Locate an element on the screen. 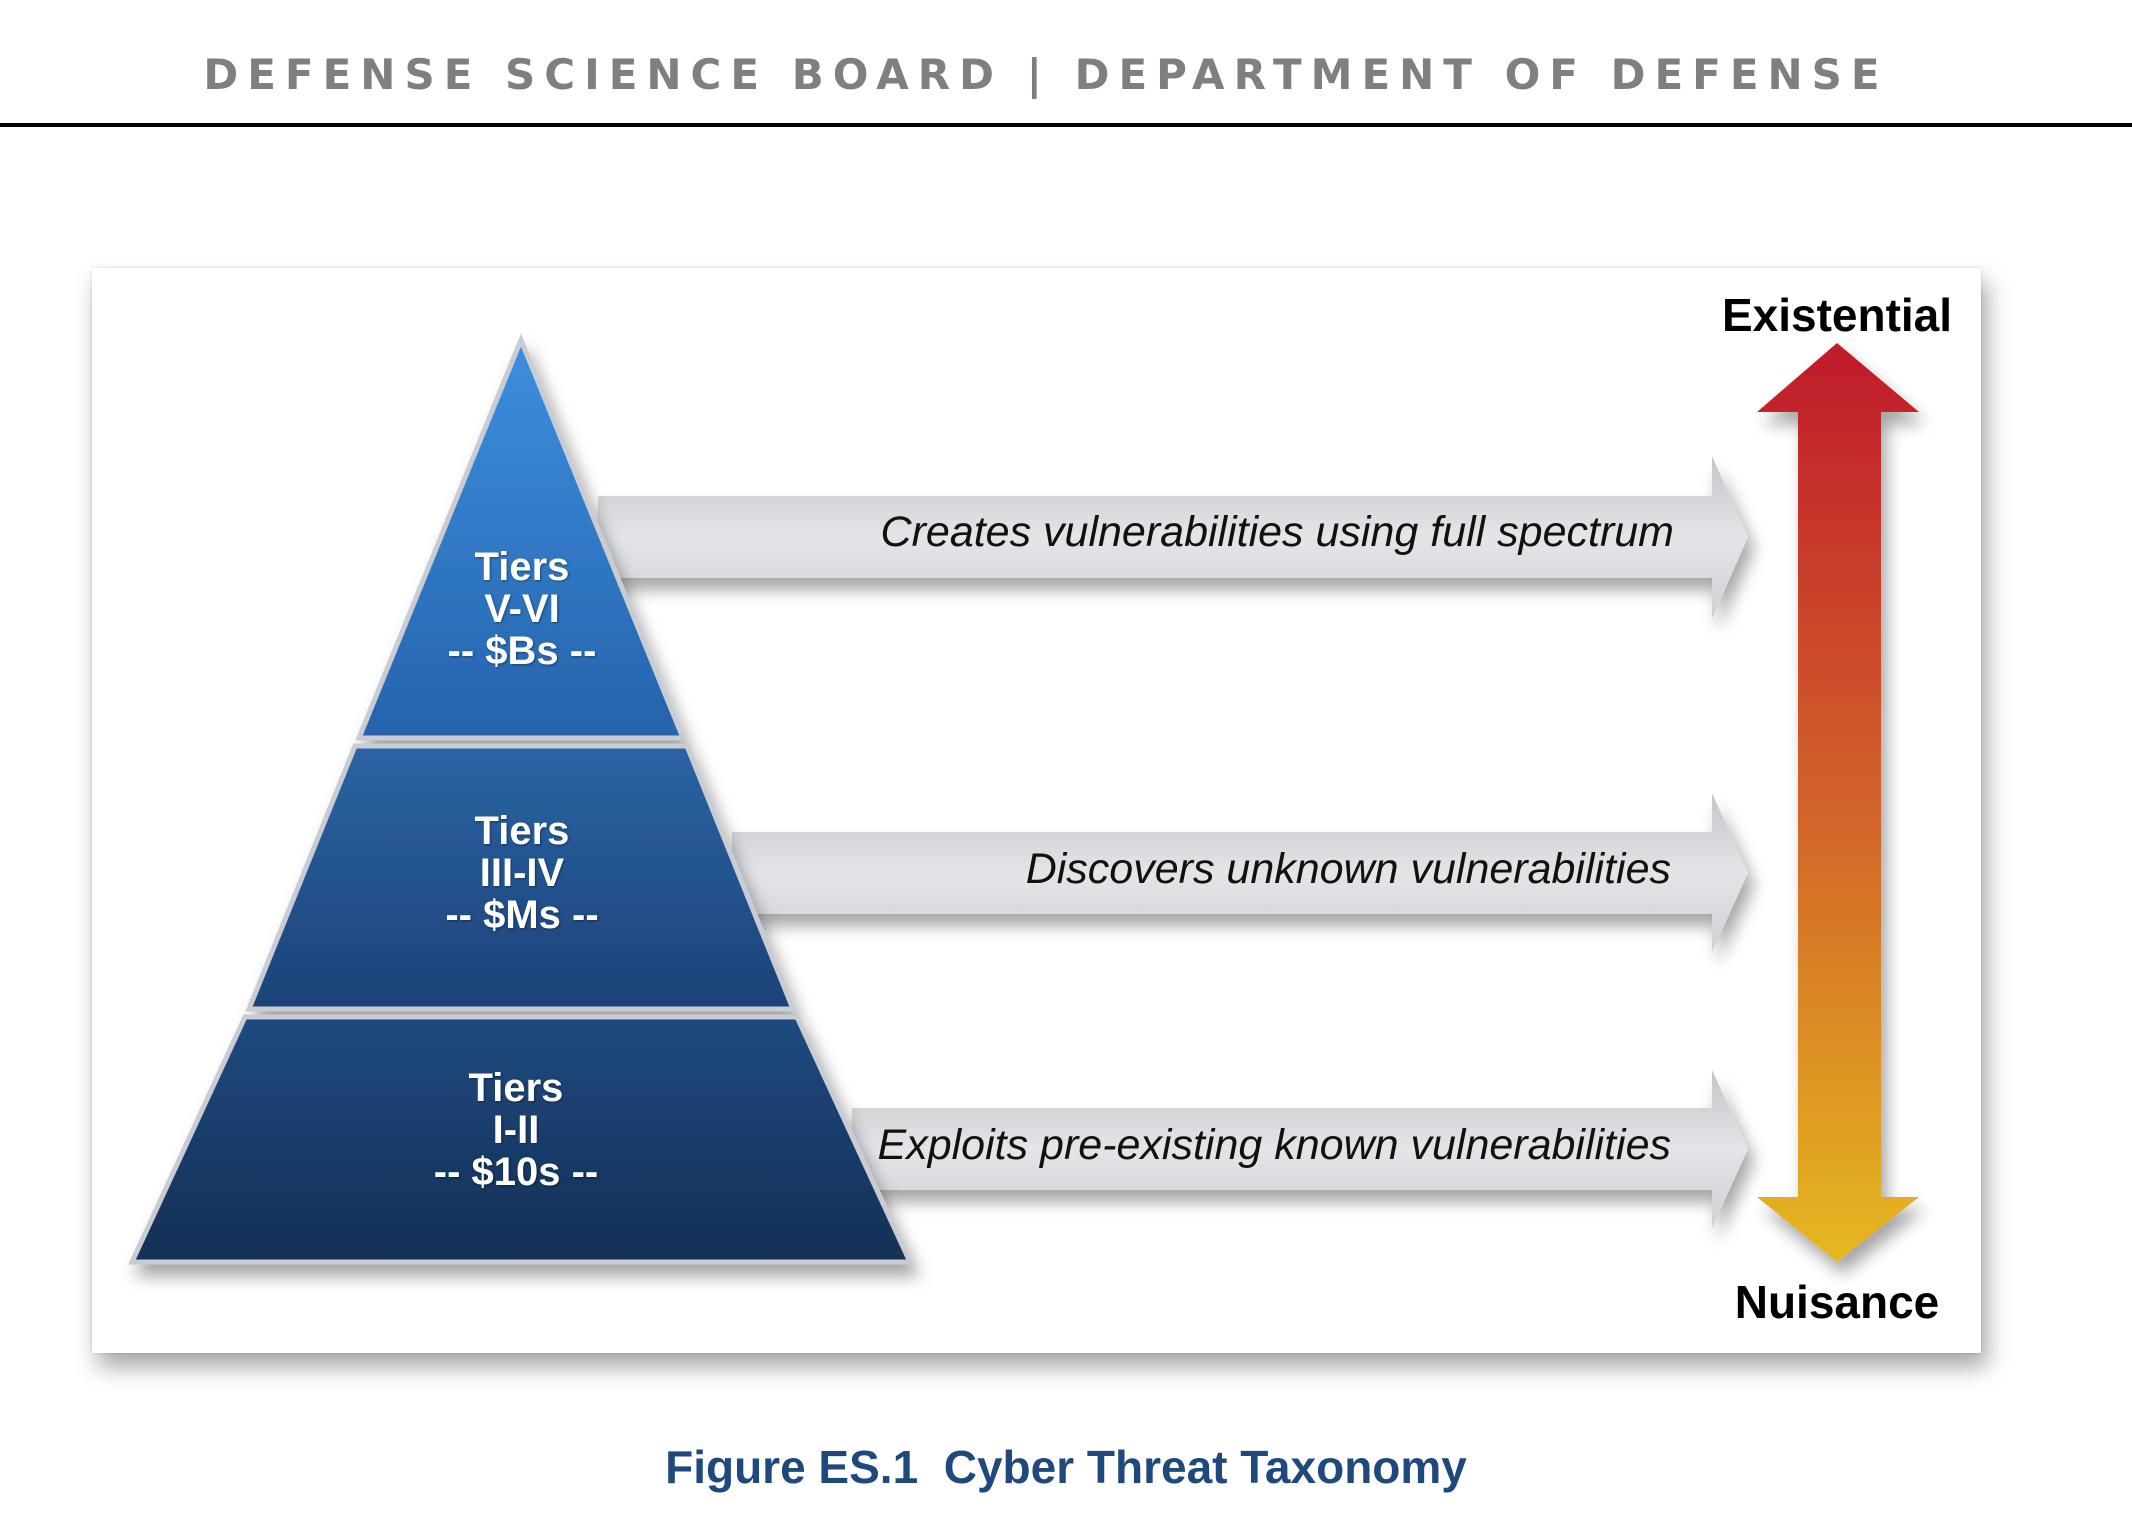  figure-caption: Figure ES.1 Cyber Threat Taxonomy is located at coordinates (1066, 1467).